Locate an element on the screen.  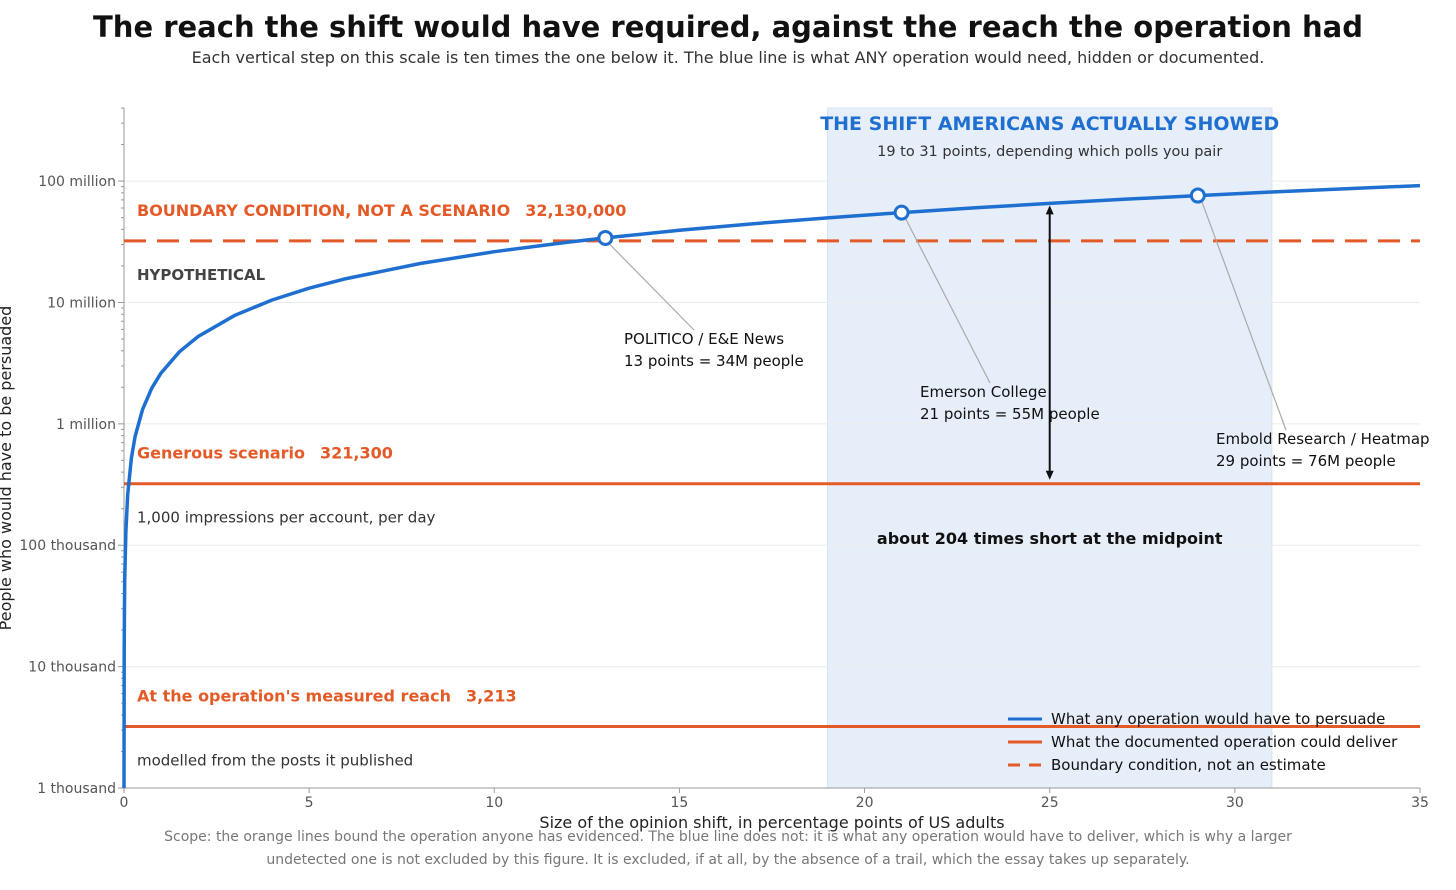
gap-label: about 204 times short at the midpoint is located at coordinates (1050, 538).